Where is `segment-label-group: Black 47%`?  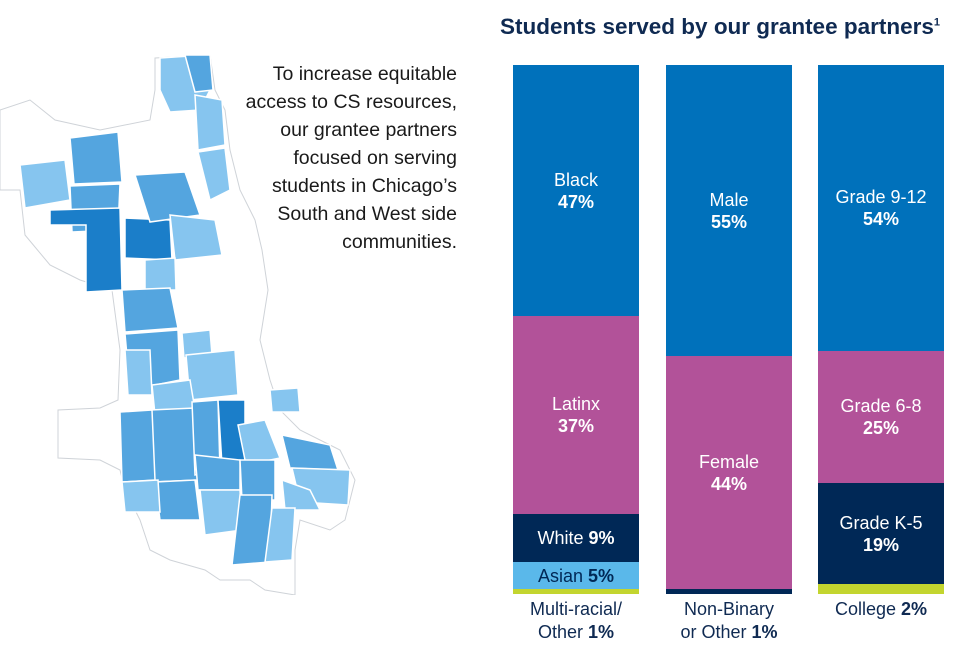
segment-label-group: Black 47% is located at coordinates (576, 191).